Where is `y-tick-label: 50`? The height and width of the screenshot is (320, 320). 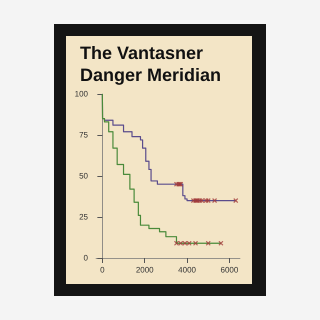 y-tick-label: 50 is located at coordinates (84, 176).